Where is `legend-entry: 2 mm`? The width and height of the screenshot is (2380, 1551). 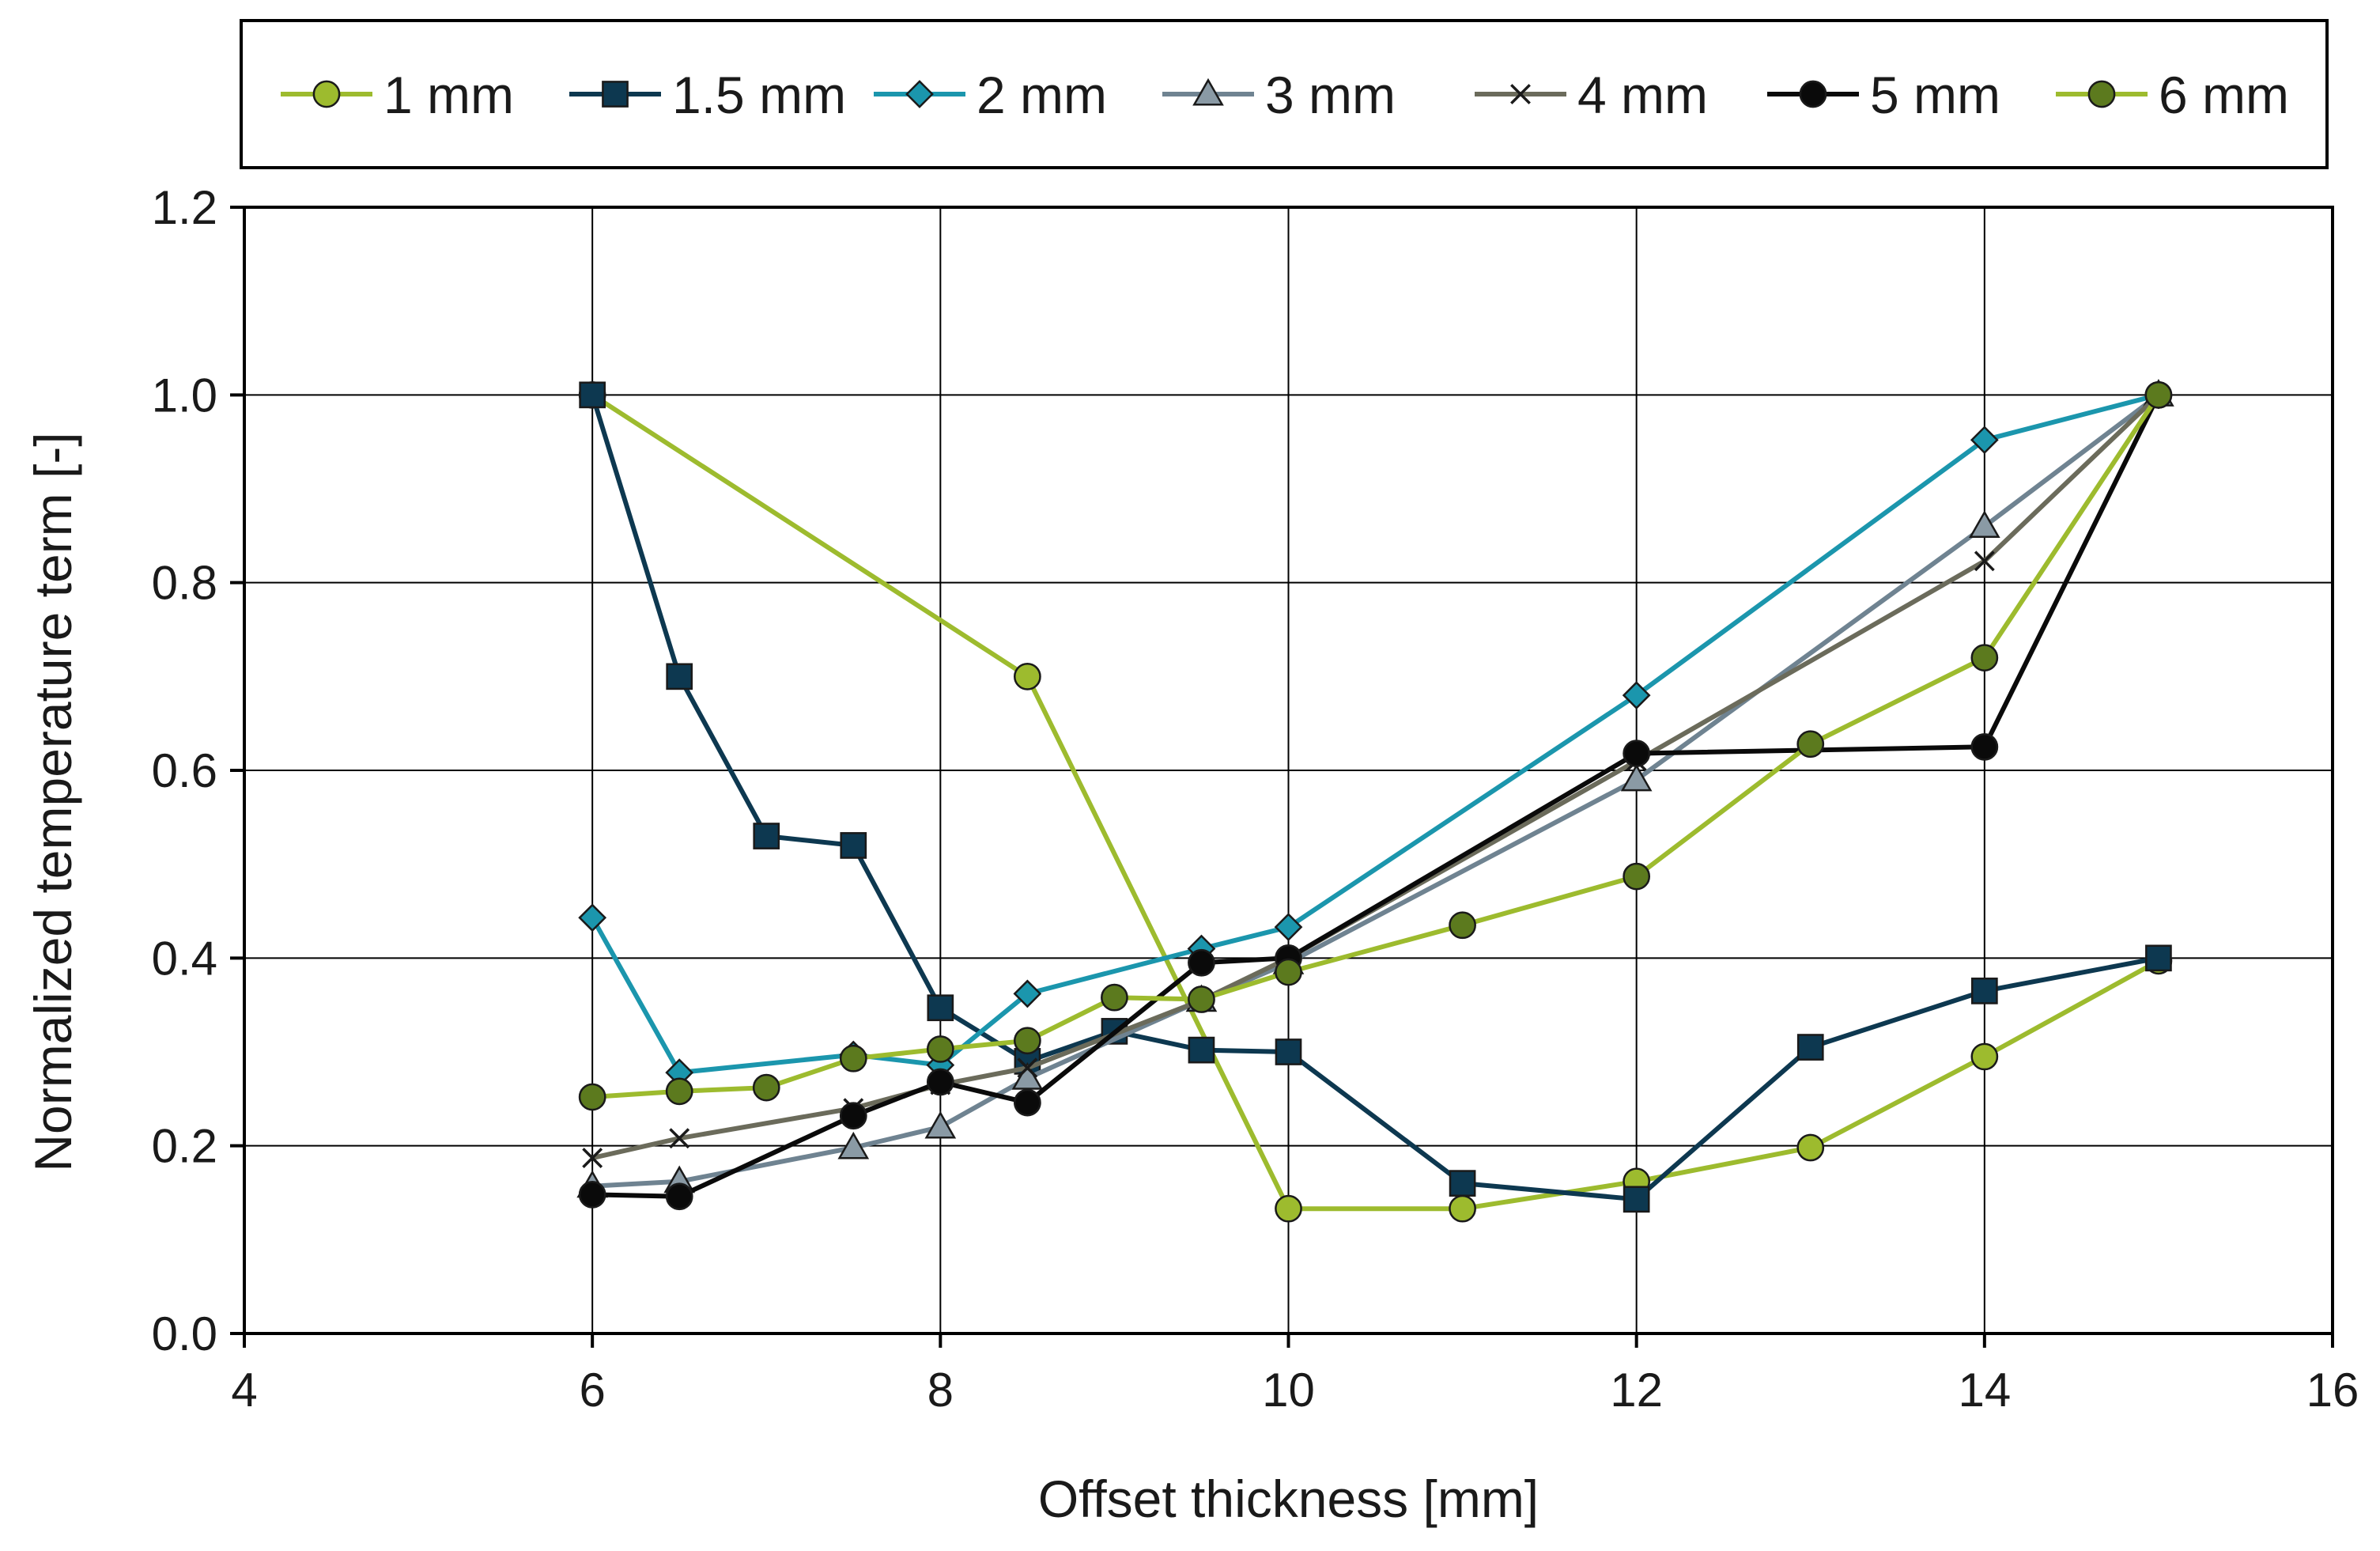 legend-entry: 2 mm is located at coordinates (990, 95).